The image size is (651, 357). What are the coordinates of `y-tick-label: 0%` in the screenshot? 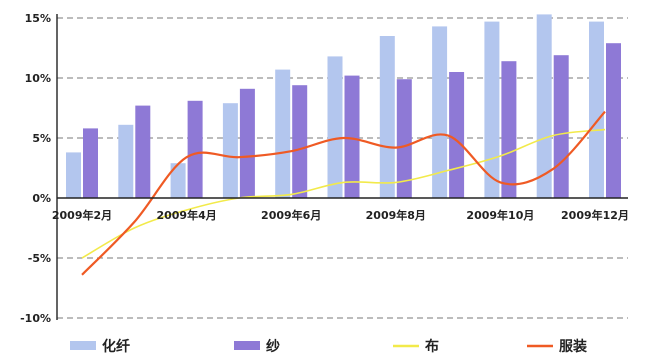 It's located at (41, 198).